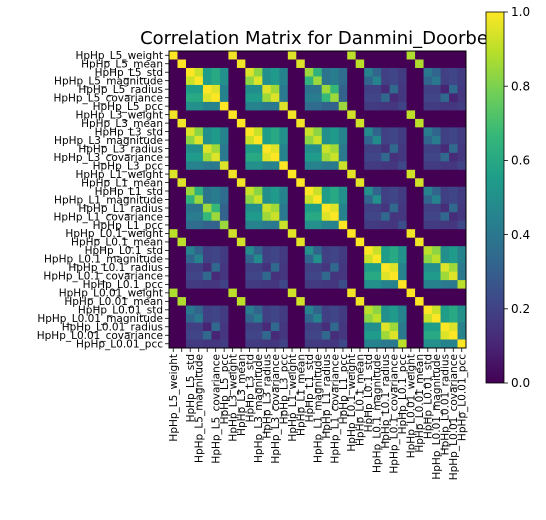  Describe the element at coordinates (437, 417) in the screenshot. I see `x-tick-label: HpHp_L0.01_magnitude` at that location.